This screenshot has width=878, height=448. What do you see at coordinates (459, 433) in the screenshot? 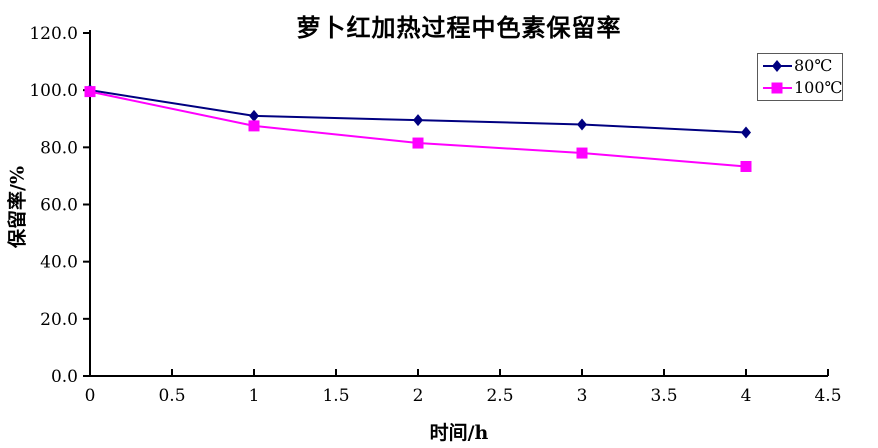
I see `x-axis-title: 时间/h` at bounding box center [459, 433].